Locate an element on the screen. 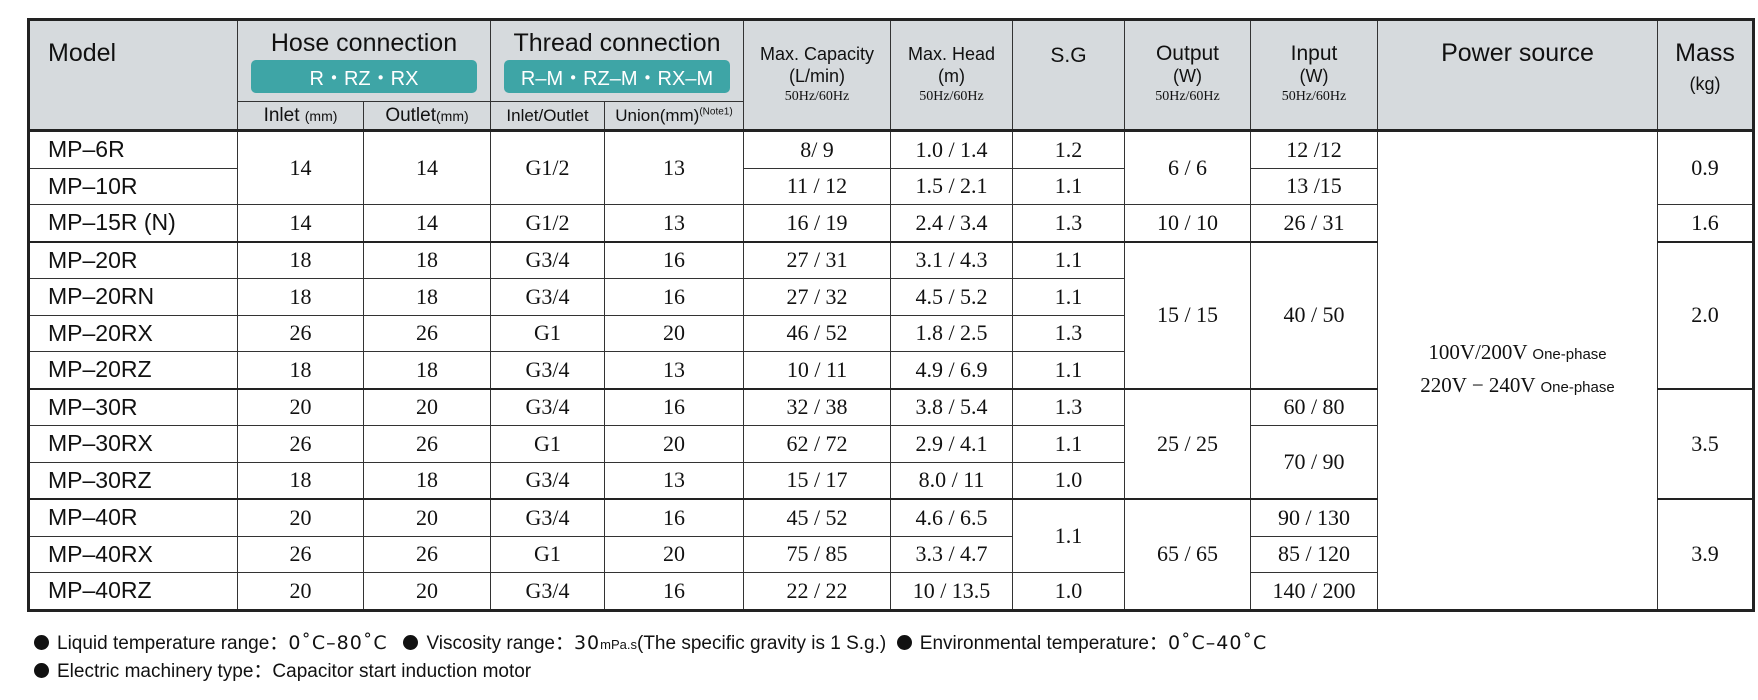 The height and width of the screenshot is (700, 1758). header-cell: Thread connection R–M・RZ–M・RX–M is located at coordinates (617, 60).